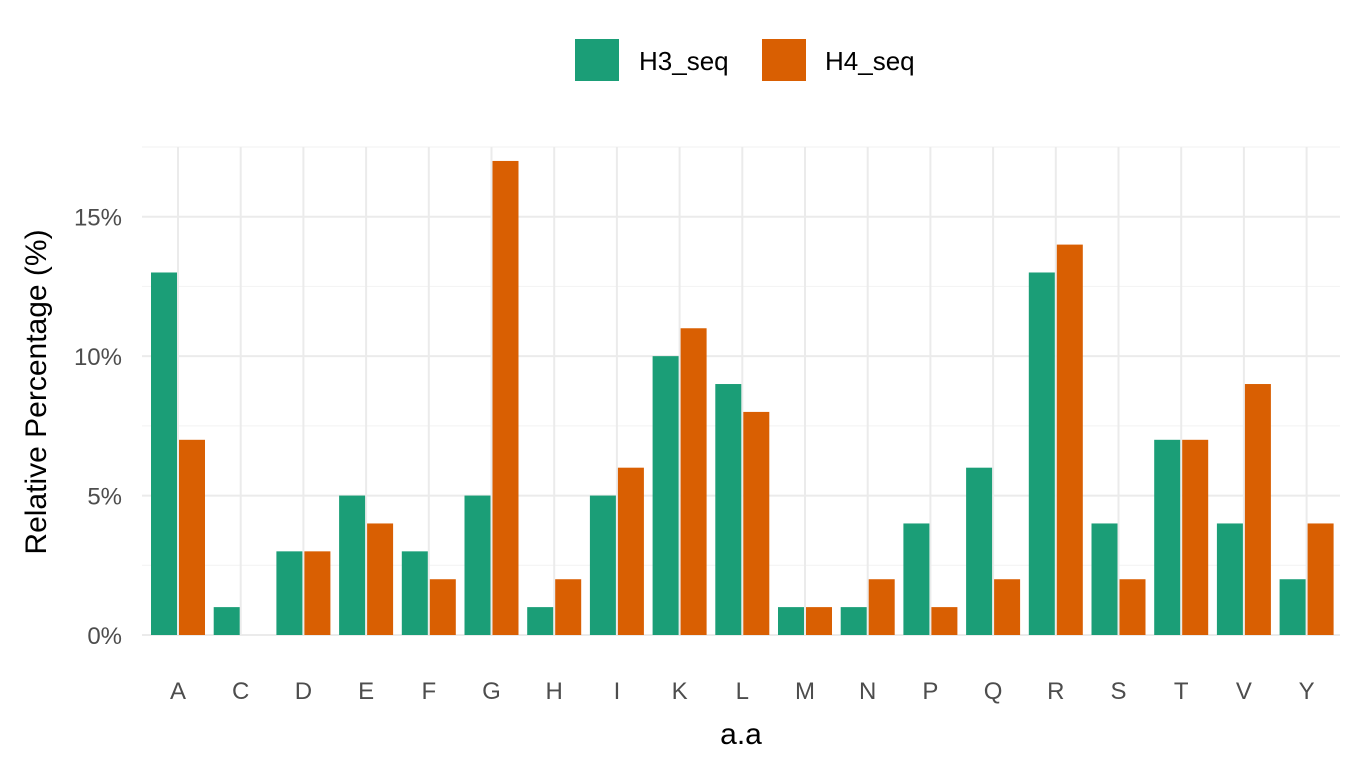  I want to click on bar-h4-seq-N, so click(881, 607).